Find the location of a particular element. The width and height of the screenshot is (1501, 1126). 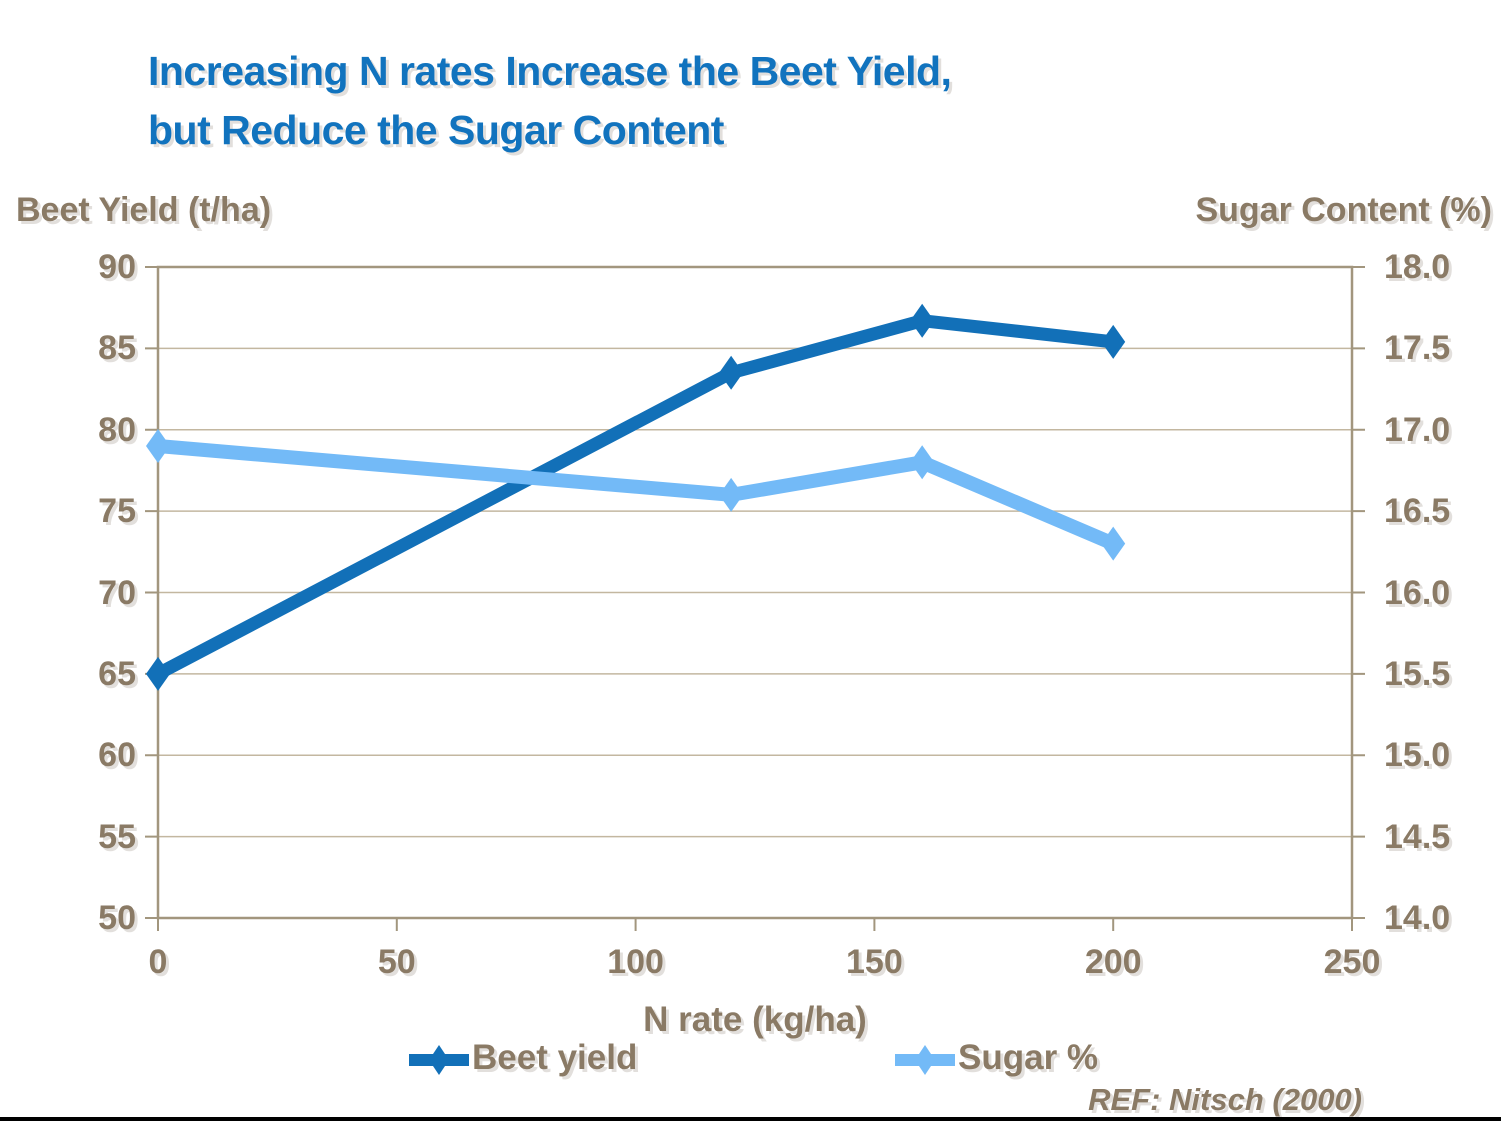

y-right-tick-label: 16.5 is located at coordinates (1417, 511).